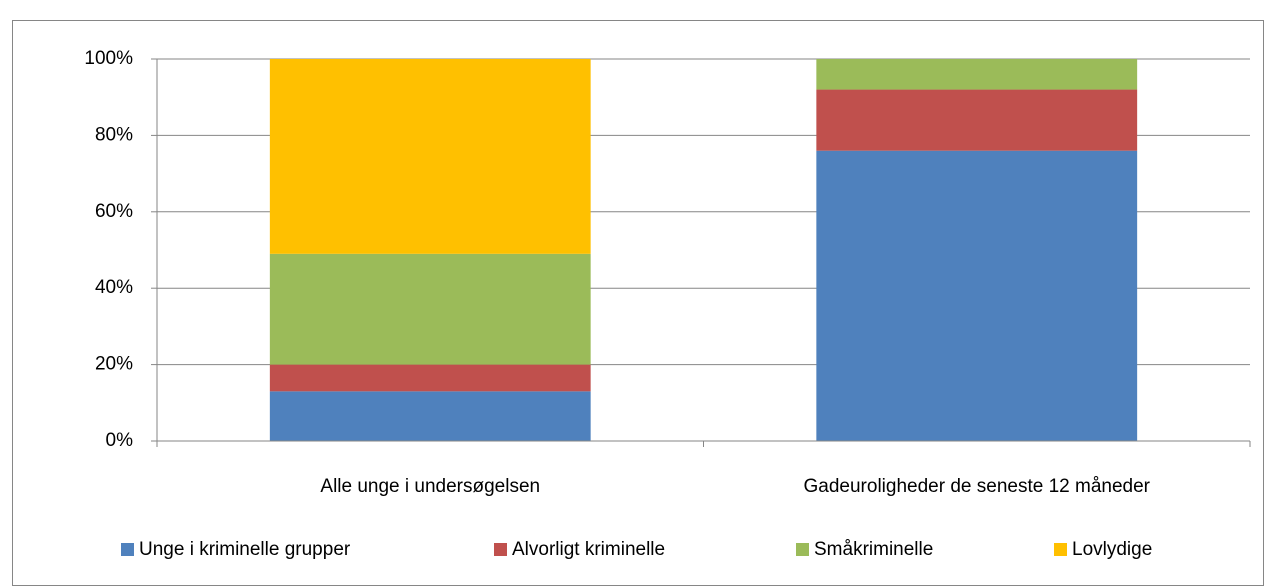 The height and width of the screenshot is (588, 1266). I want to click on legend-label: Småkriminelle, so click(873, 549).